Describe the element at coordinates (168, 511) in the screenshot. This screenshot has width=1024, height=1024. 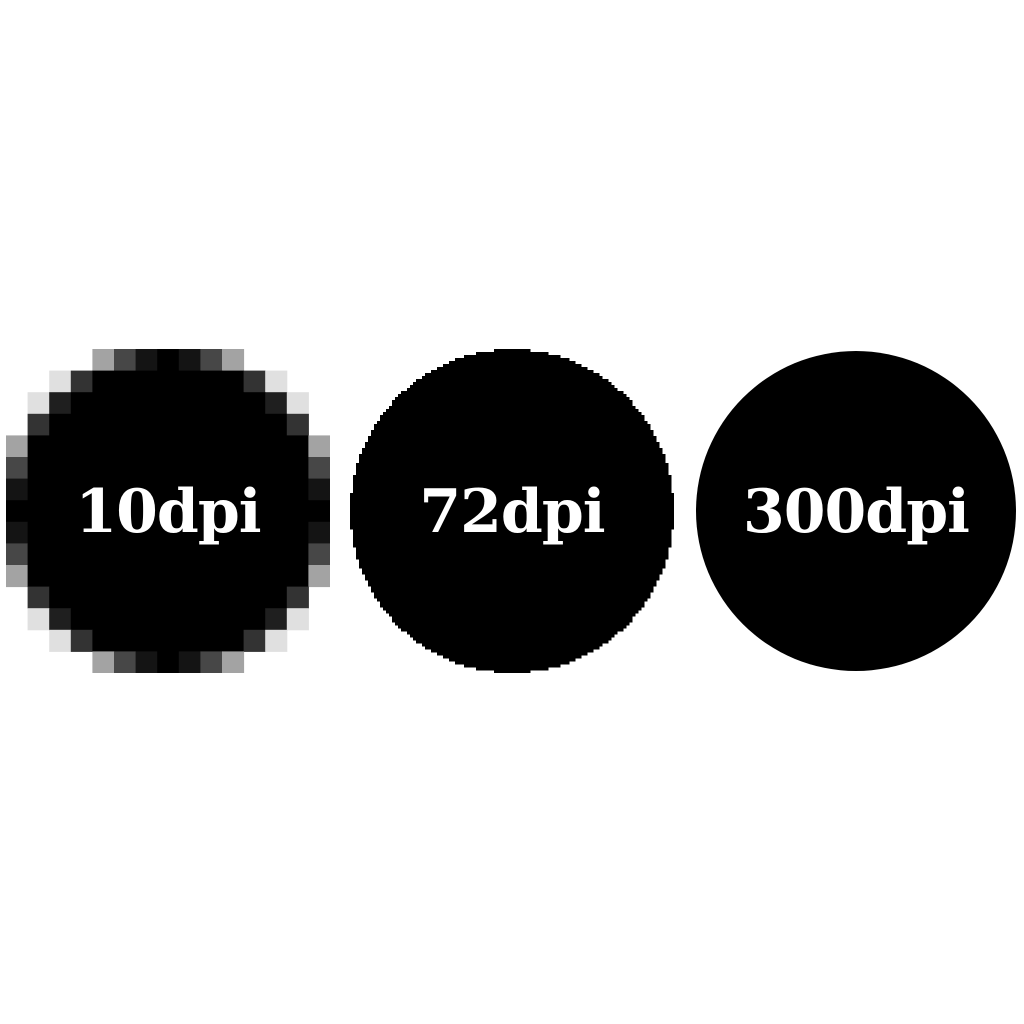
I see `figure-10dpi: 10dpi` at that location.